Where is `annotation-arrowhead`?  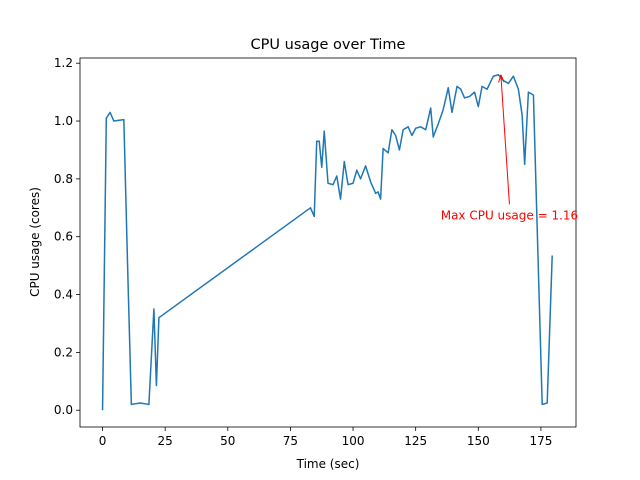
annotation-arrowhead is located at coordinates (501, 78).